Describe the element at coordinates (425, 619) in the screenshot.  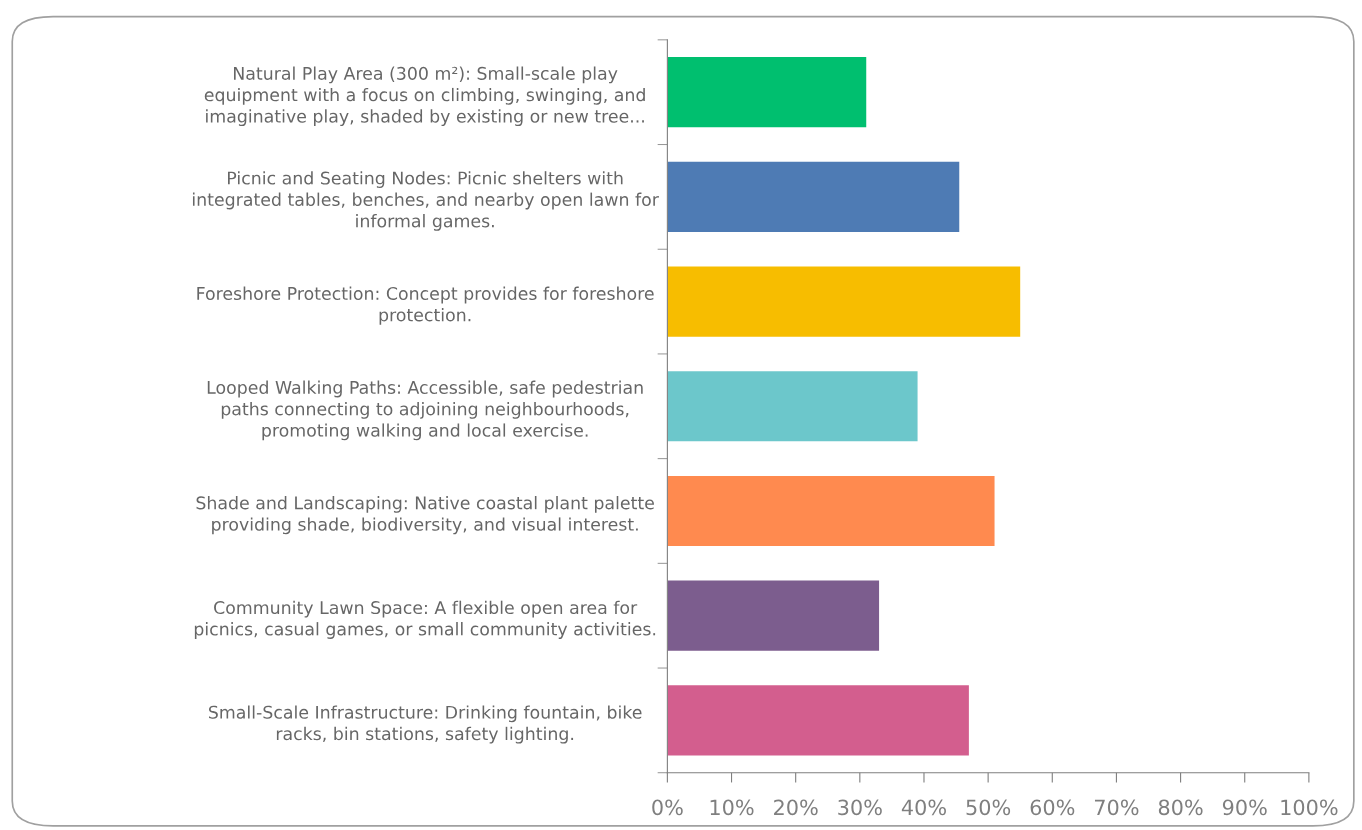
I see `y-tick-label: Community Lawn Space: A flexible open area for picnics, casual games, or small community activities.` at that location.